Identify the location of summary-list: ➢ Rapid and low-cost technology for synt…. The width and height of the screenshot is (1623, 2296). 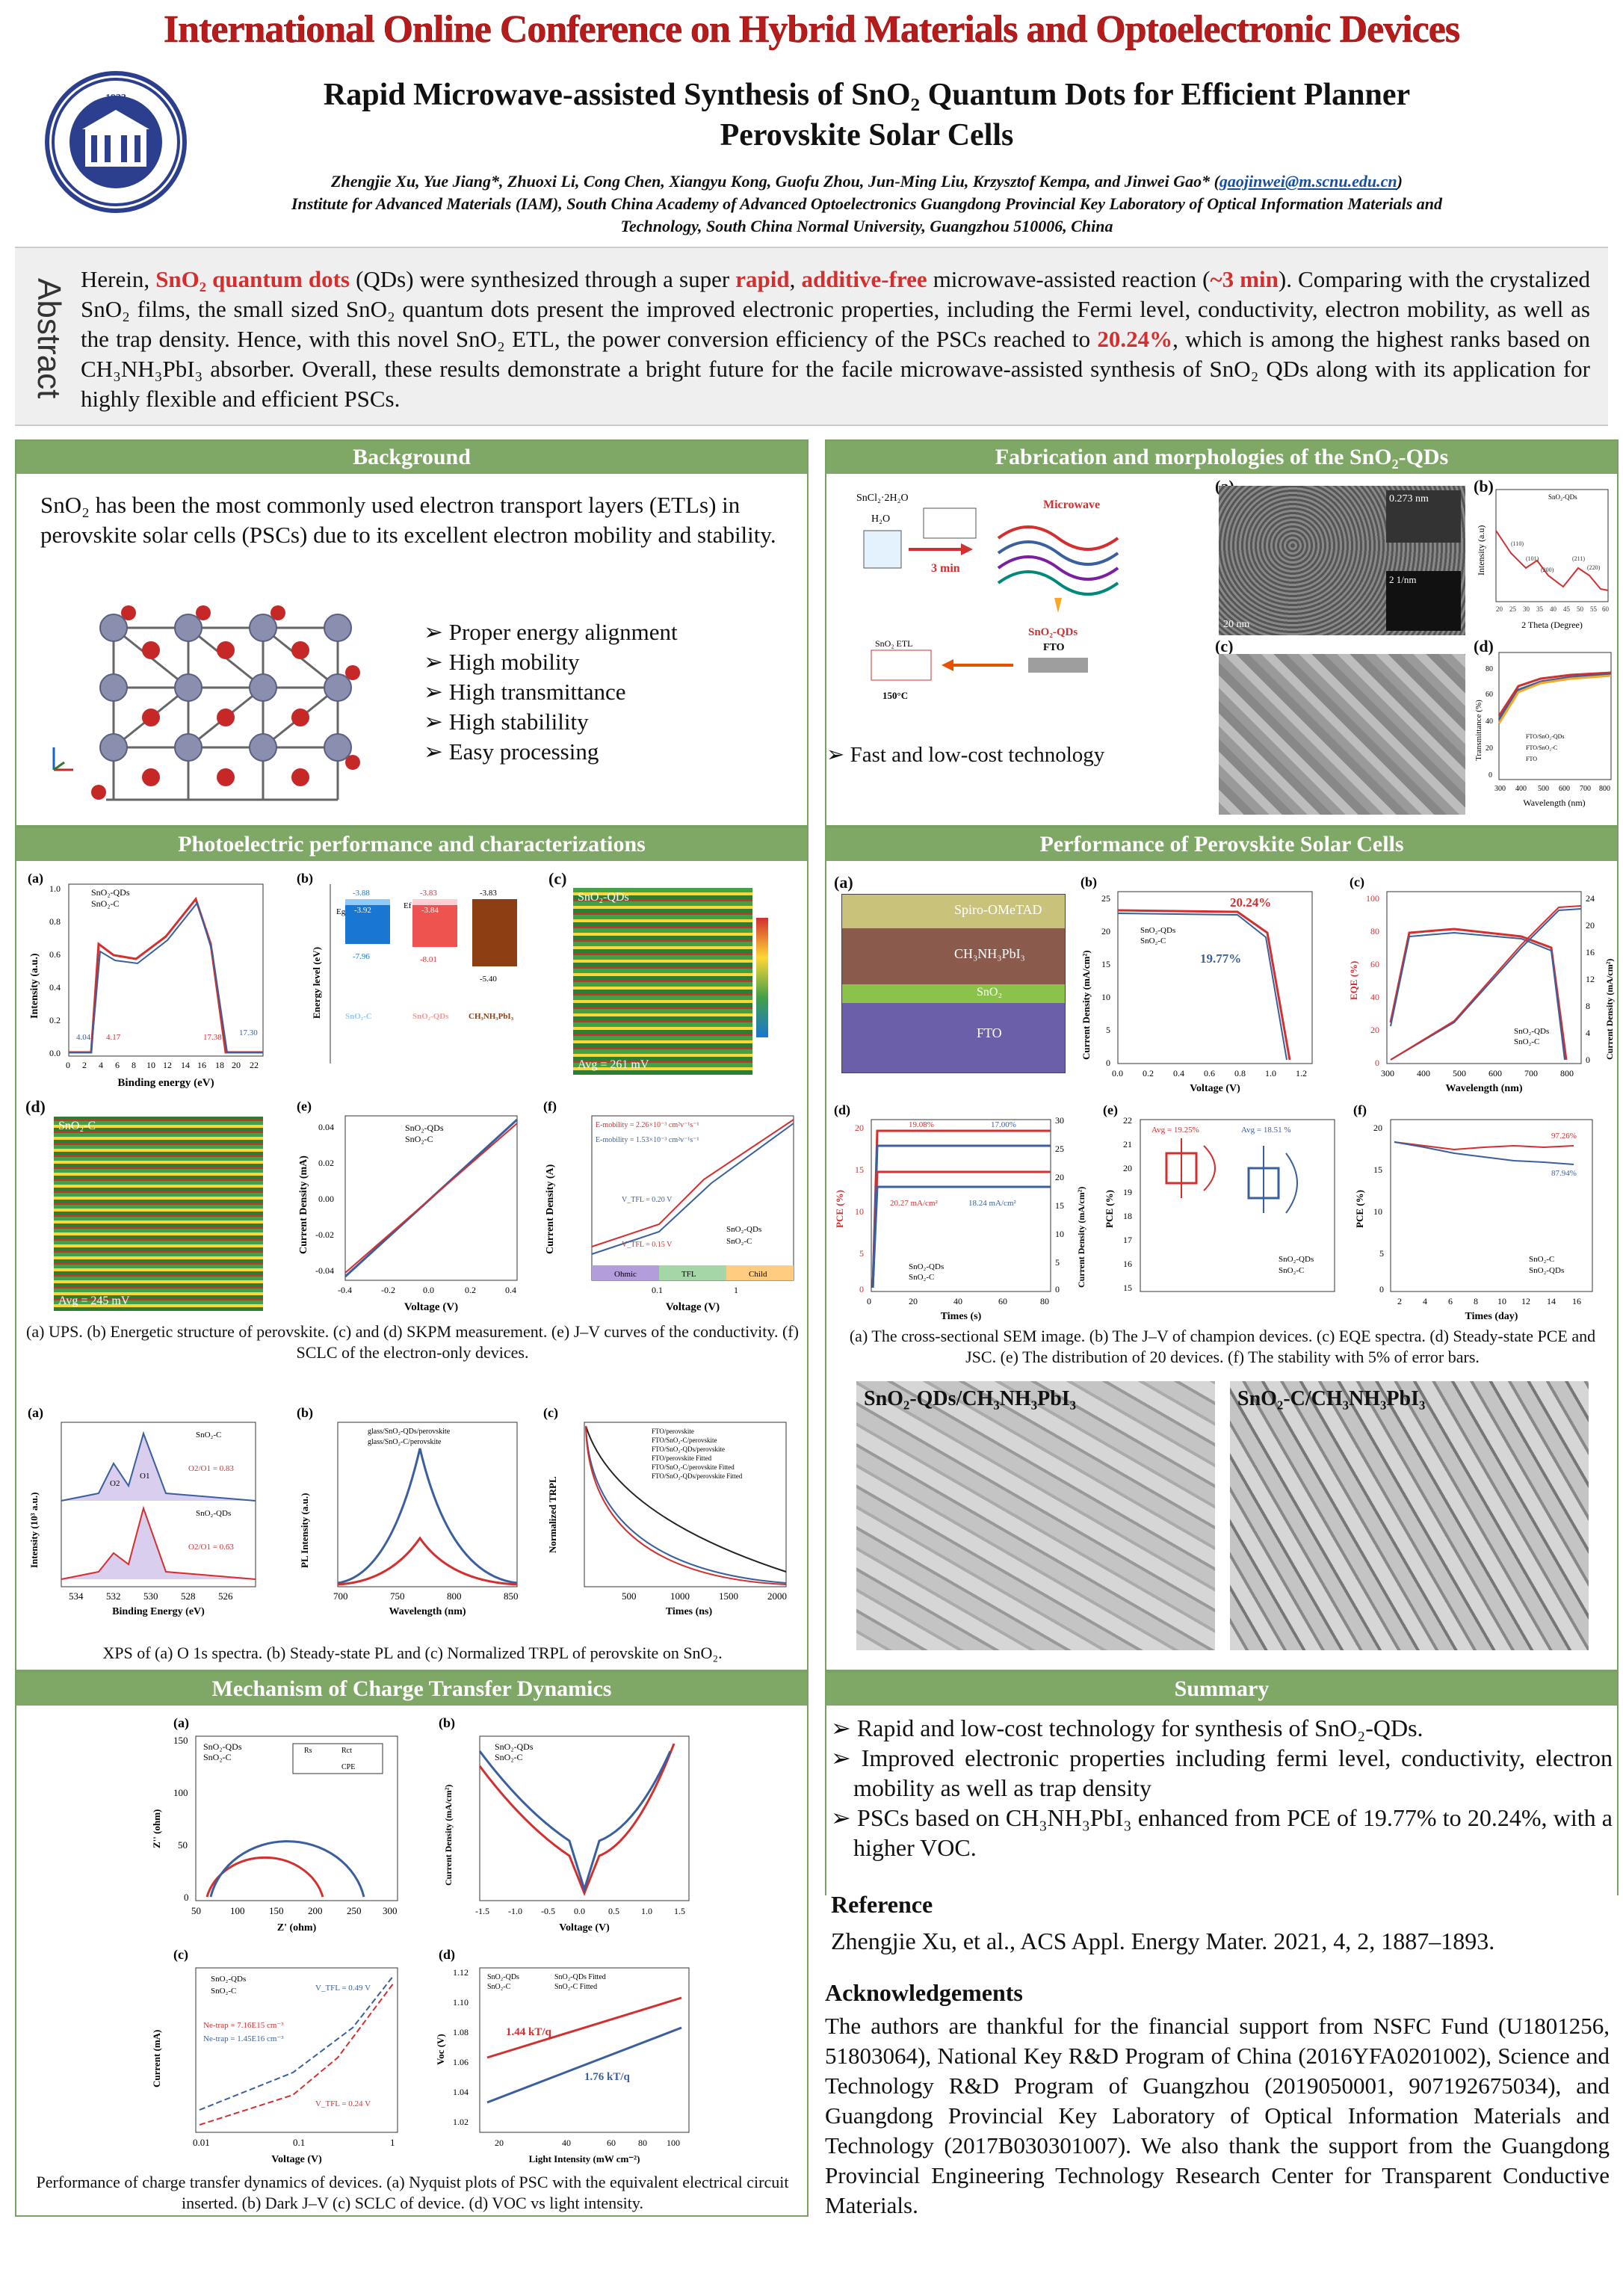
(1222, 1788).